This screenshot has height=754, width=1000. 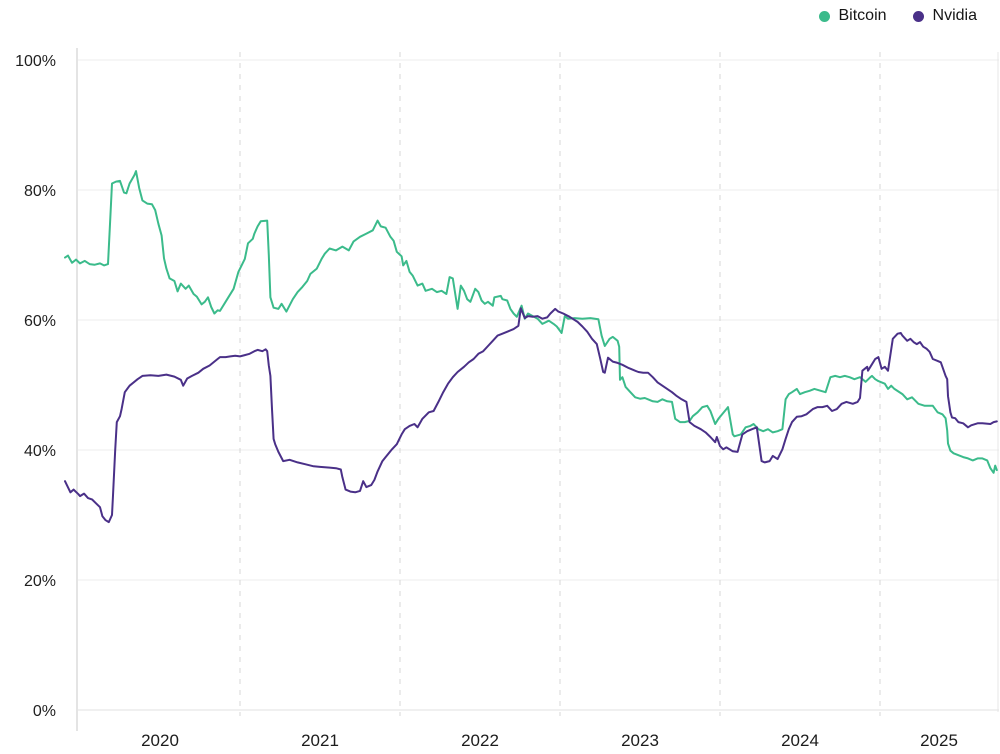 I want to click on legend: Bitcoin Nvidia, so click(x=897, y=16).